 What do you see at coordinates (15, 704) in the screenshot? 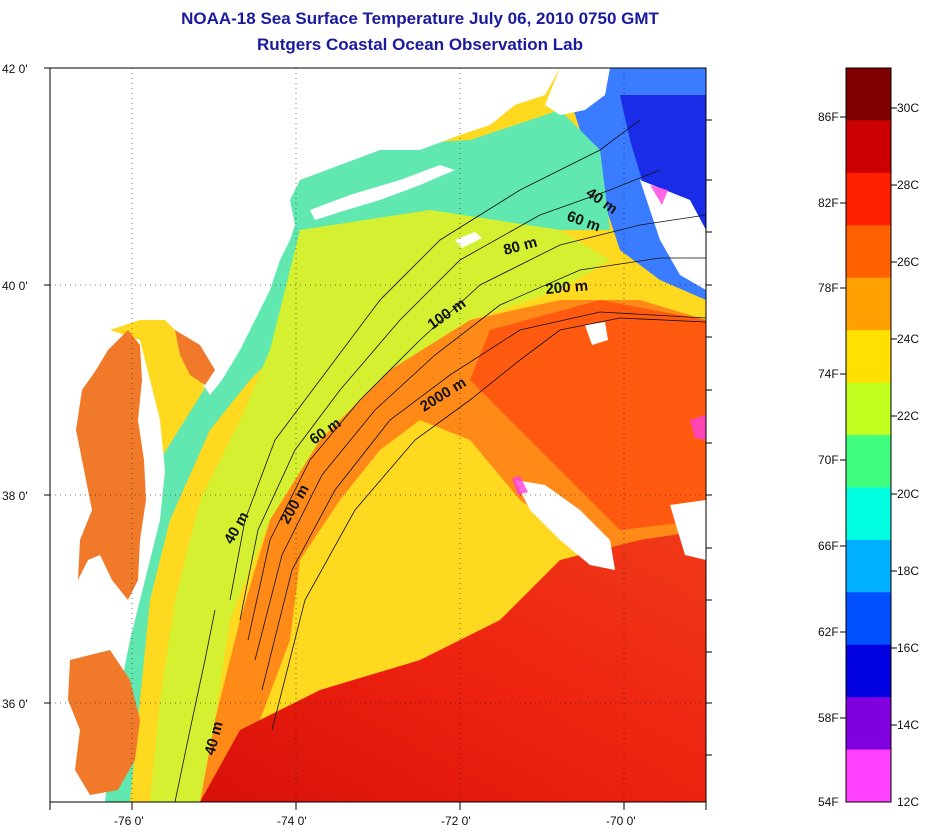
I see `lat-label: 36 0'` at bounding box center [15, 704].